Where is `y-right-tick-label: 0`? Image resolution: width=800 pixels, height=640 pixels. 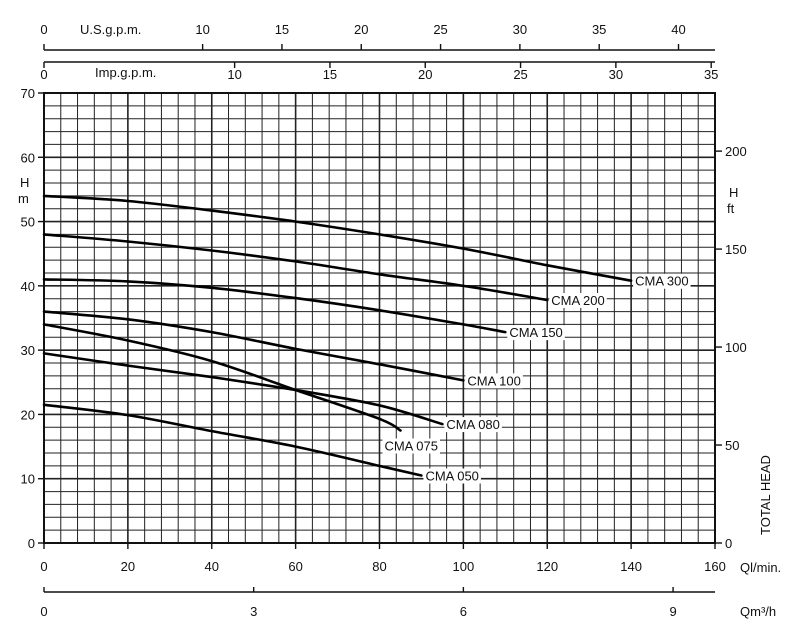
y-right-tick-label: 0 is located at coordinates (728, 543).